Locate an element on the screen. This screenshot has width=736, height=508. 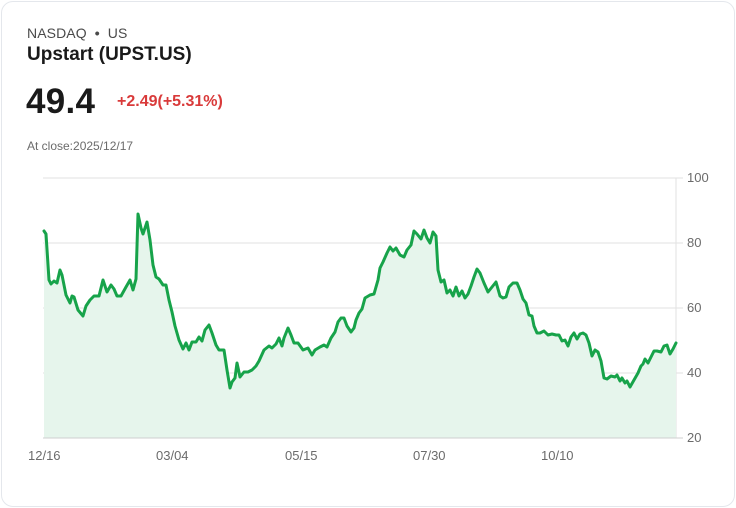
stock-title: Upstart (UPST.US) is located at coordinates (109, 54).